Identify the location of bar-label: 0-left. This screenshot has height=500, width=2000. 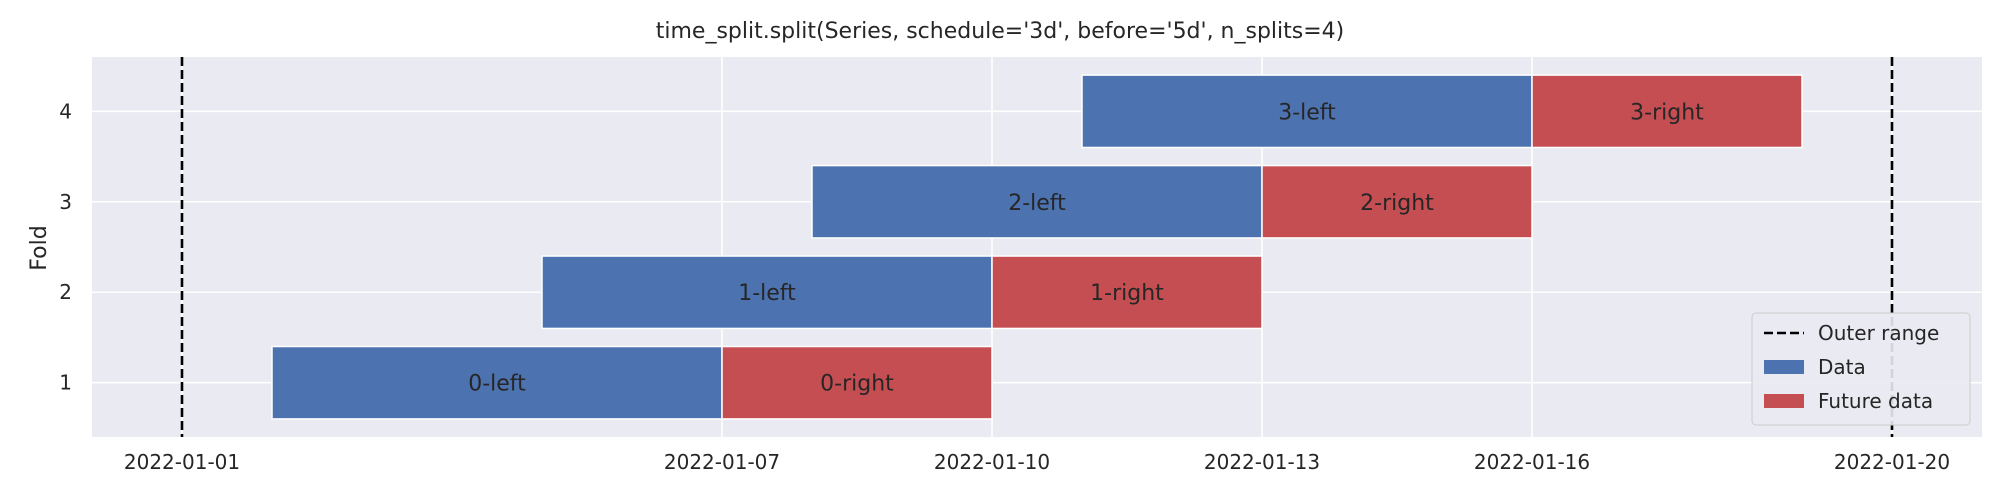
(497, 384).